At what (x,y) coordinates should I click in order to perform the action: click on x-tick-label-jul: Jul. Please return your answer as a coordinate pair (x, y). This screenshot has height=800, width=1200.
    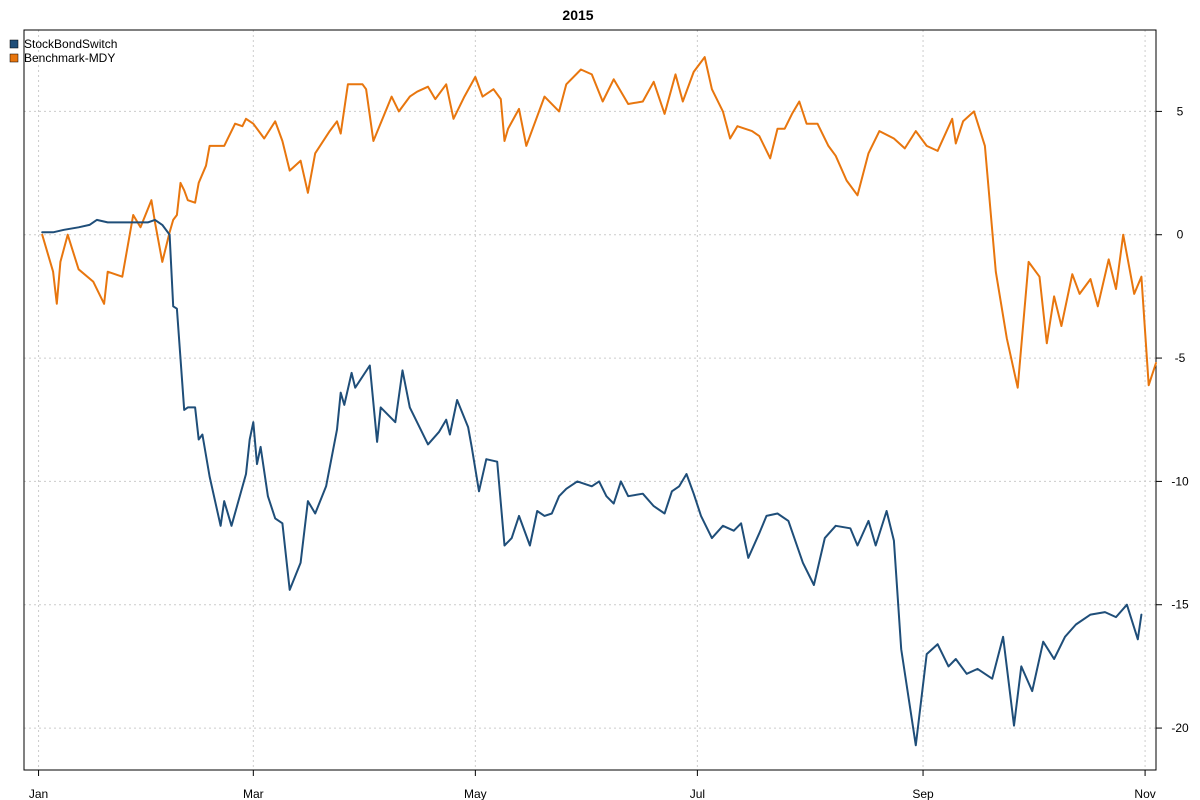
    Looking at the image, I should click on (697, 793).